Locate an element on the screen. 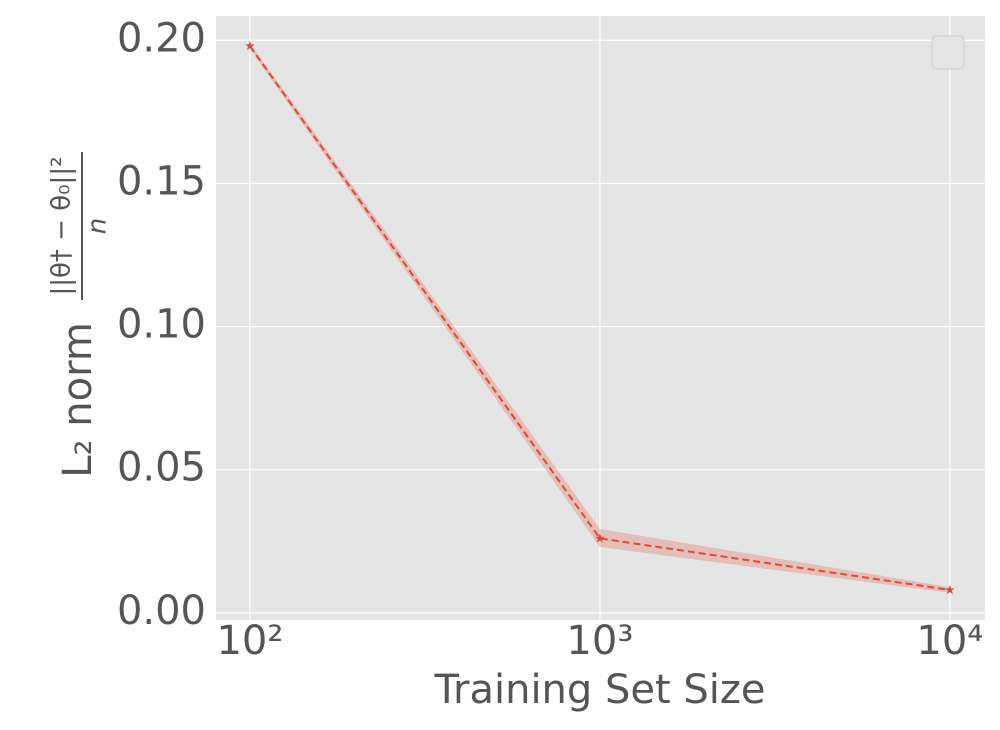  y-tick-label: 0.20 is located at coordinates (161, 38).